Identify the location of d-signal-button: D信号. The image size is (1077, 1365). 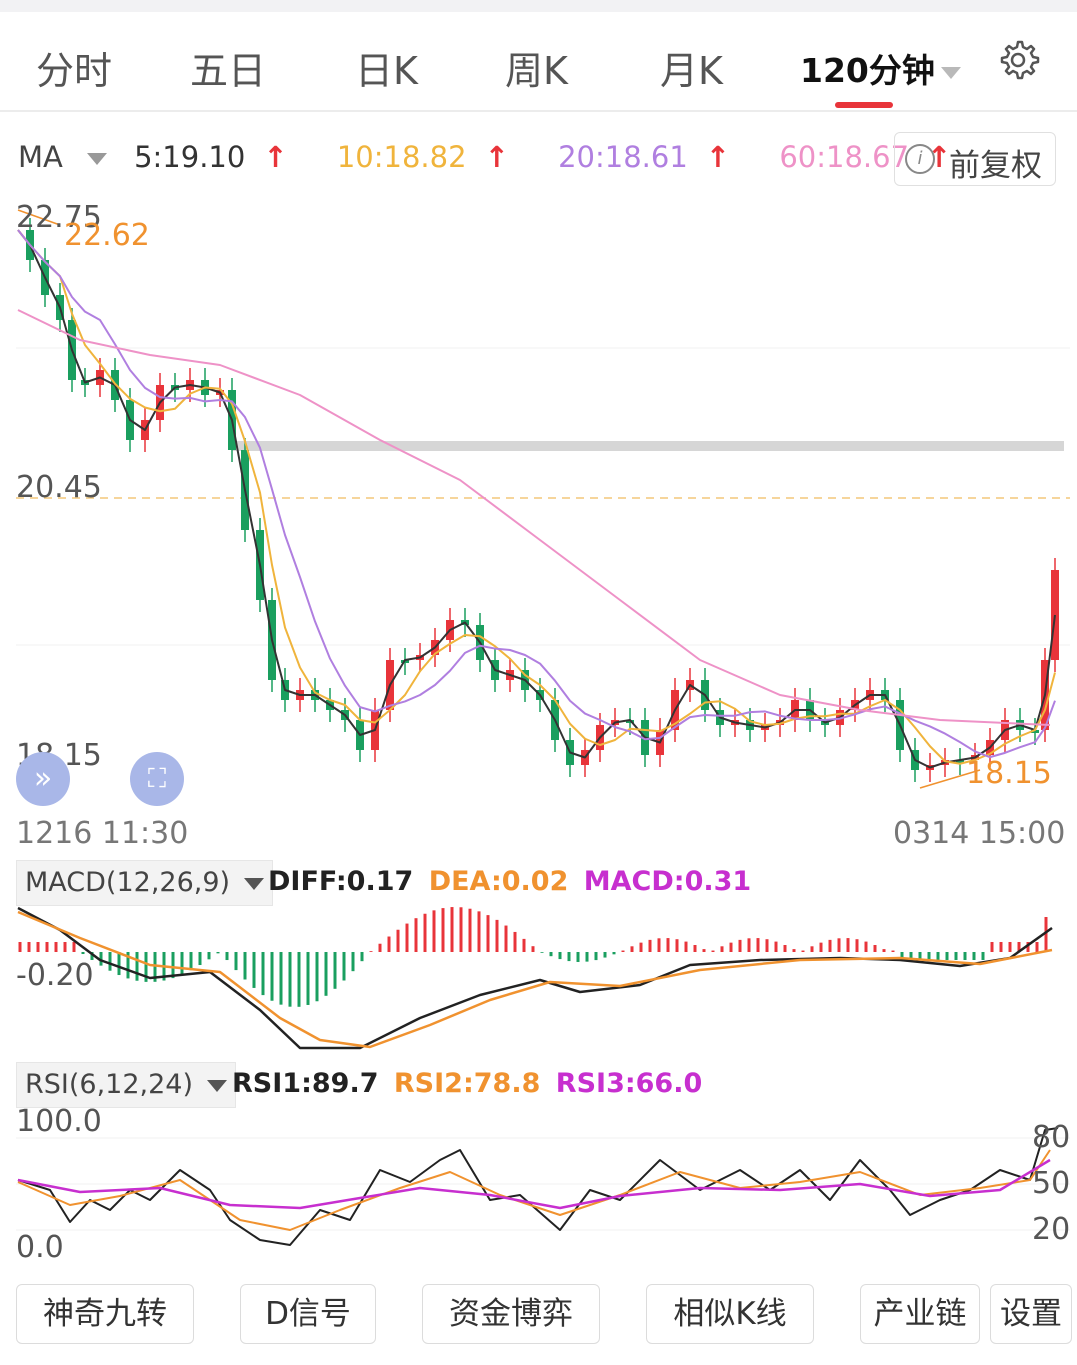
(308, 1314).